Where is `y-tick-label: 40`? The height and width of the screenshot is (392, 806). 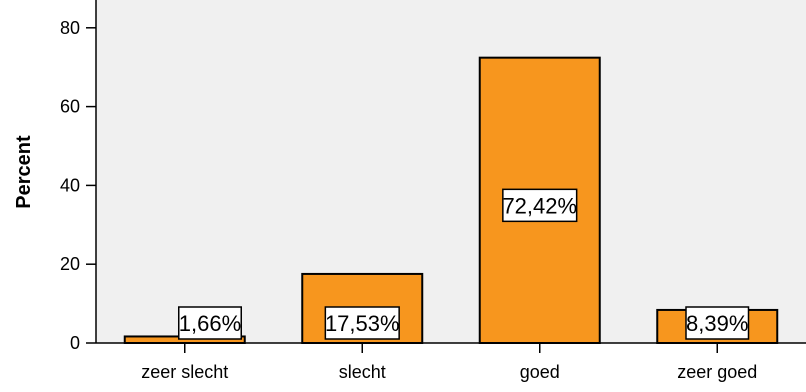
y-tick-label: 40 is located at coordinates (70, 185).